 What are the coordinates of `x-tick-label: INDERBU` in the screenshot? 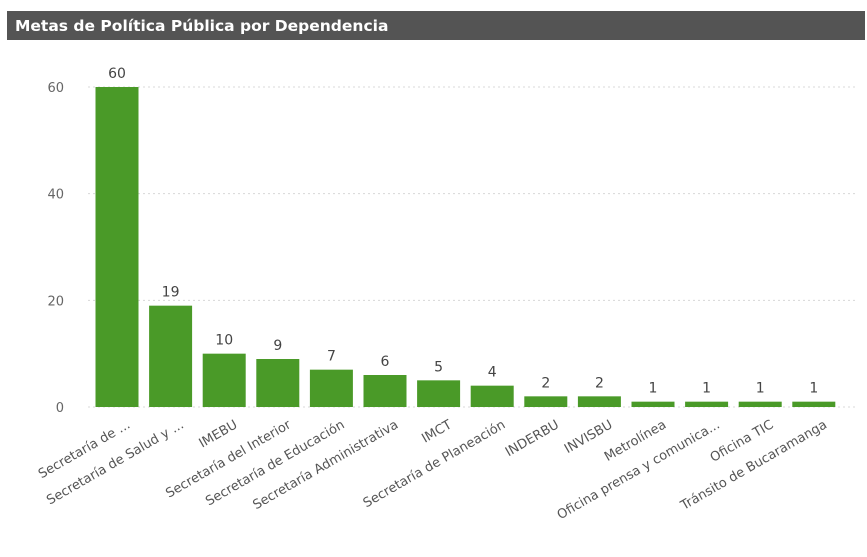 It's located at (532, 438).